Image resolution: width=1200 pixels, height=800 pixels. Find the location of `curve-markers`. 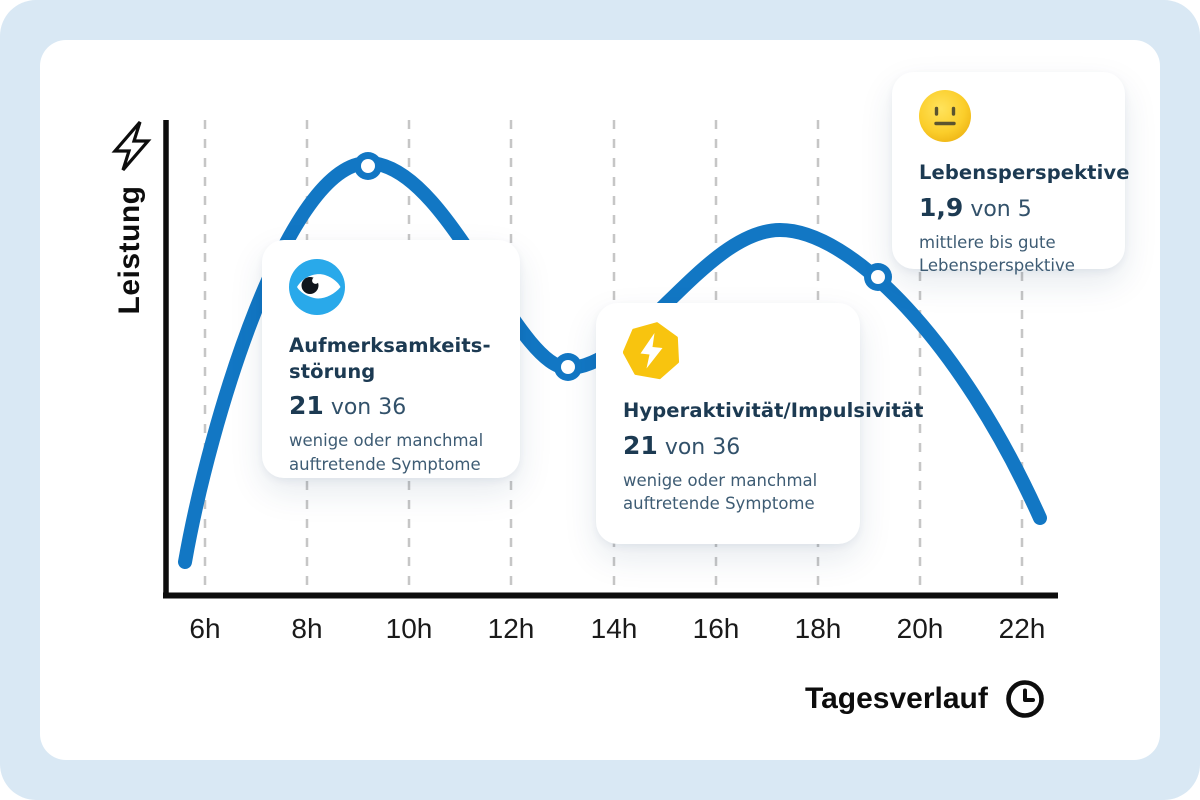

curve-markers is located at coordinates (623, 266).